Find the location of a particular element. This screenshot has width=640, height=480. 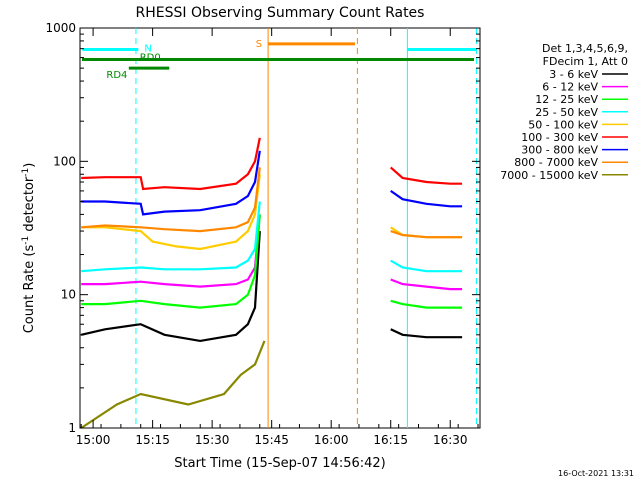

x-tick-label: 16:15 is located at coordinates (390, 440).